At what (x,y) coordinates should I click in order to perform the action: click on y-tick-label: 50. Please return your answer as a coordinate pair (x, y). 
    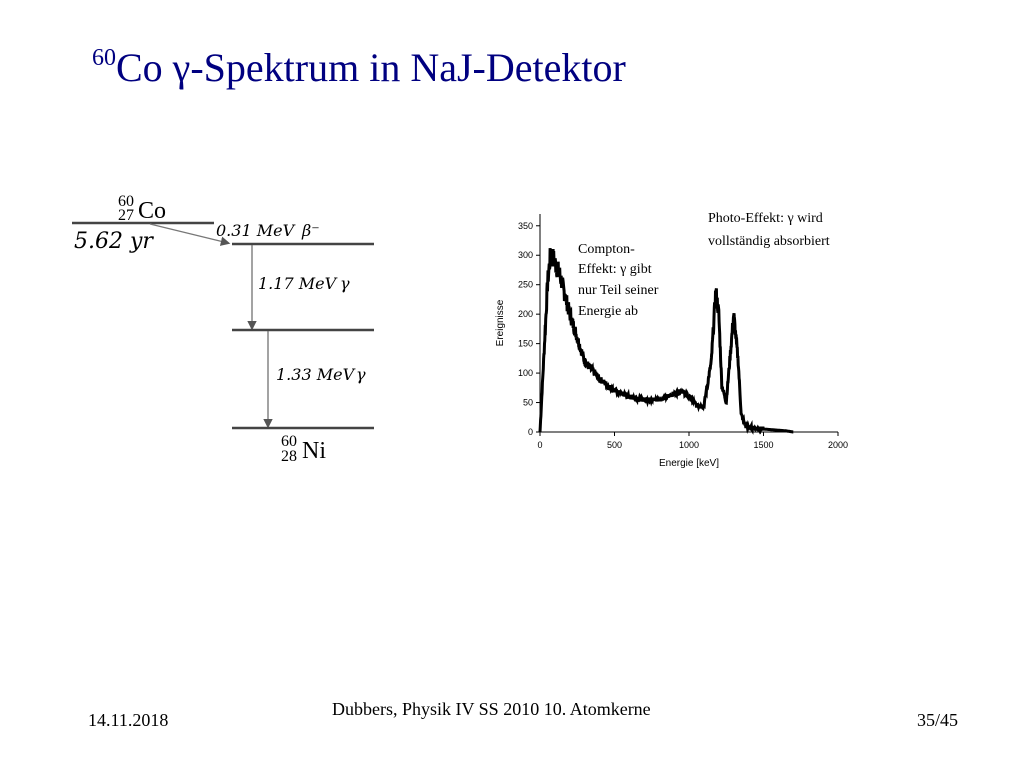
    Looking at the image, I should click on (528, 403).